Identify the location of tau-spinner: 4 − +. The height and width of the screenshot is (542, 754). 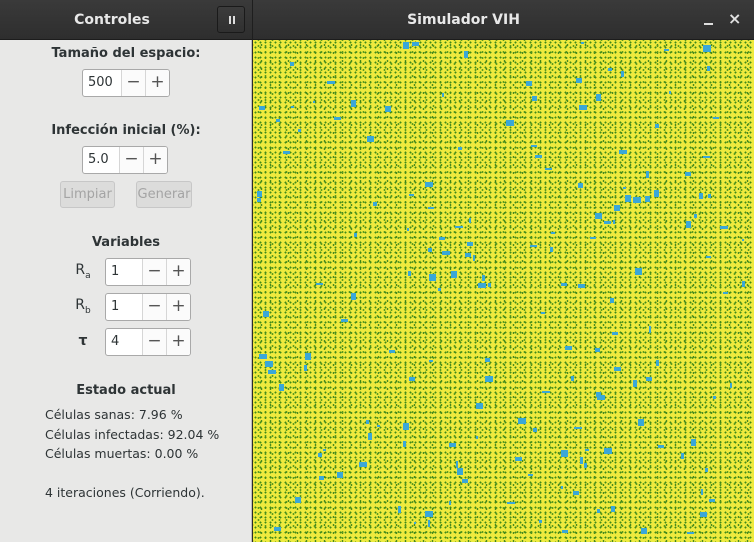
(148, 342).